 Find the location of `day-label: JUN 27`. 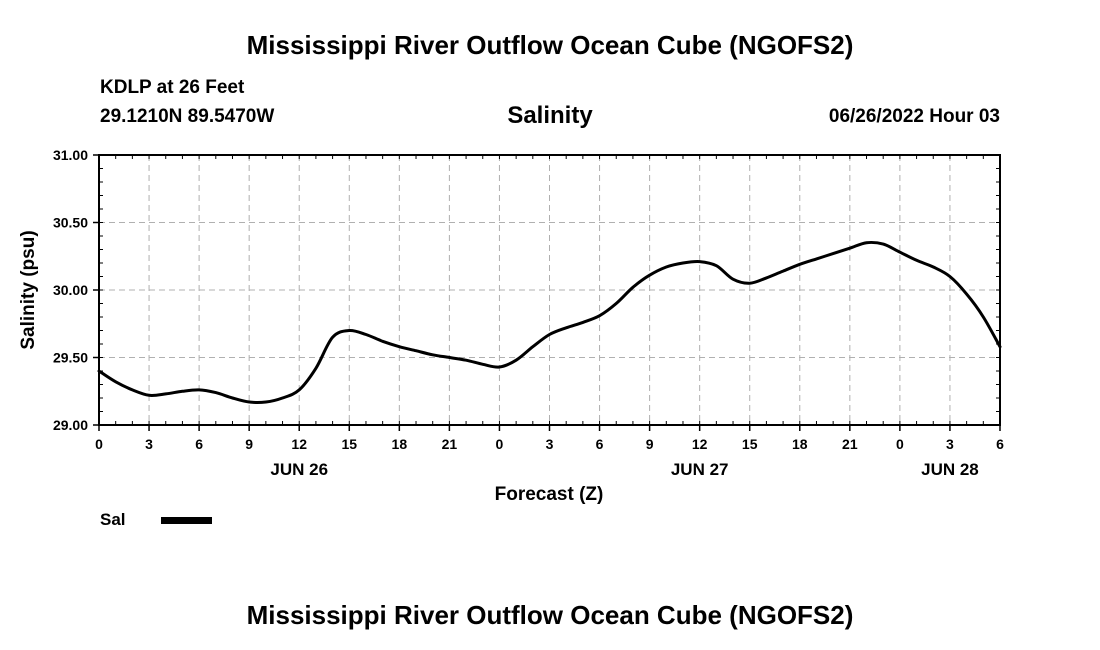

day-label: JUN 27 is located at coordinates (700, 469).